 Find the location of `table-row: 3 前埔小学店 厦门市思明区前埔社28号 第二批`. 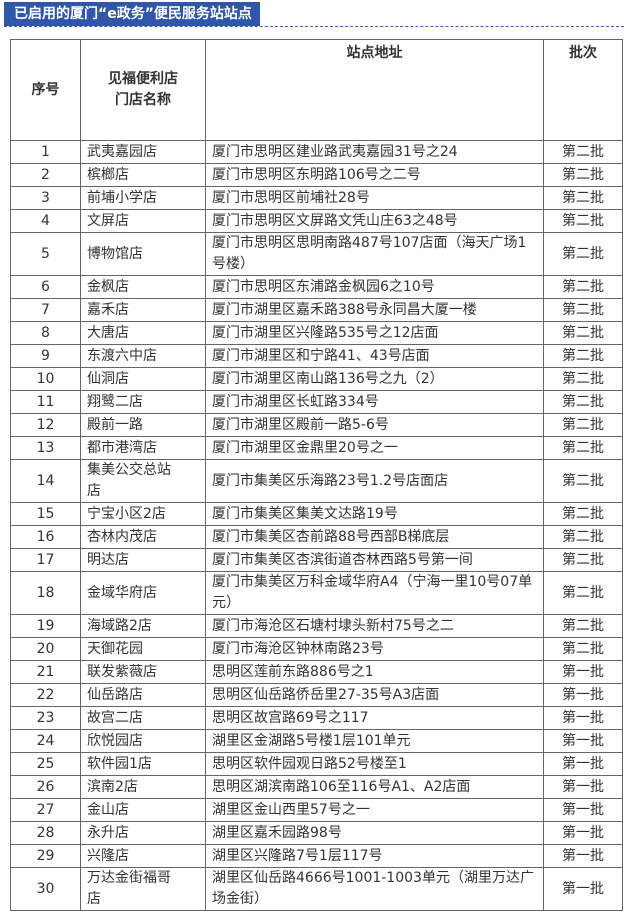

table-row: 3 前埔小学店 厦门市思明区前埔社28号 第二批 is located at coordinates (316, 198).